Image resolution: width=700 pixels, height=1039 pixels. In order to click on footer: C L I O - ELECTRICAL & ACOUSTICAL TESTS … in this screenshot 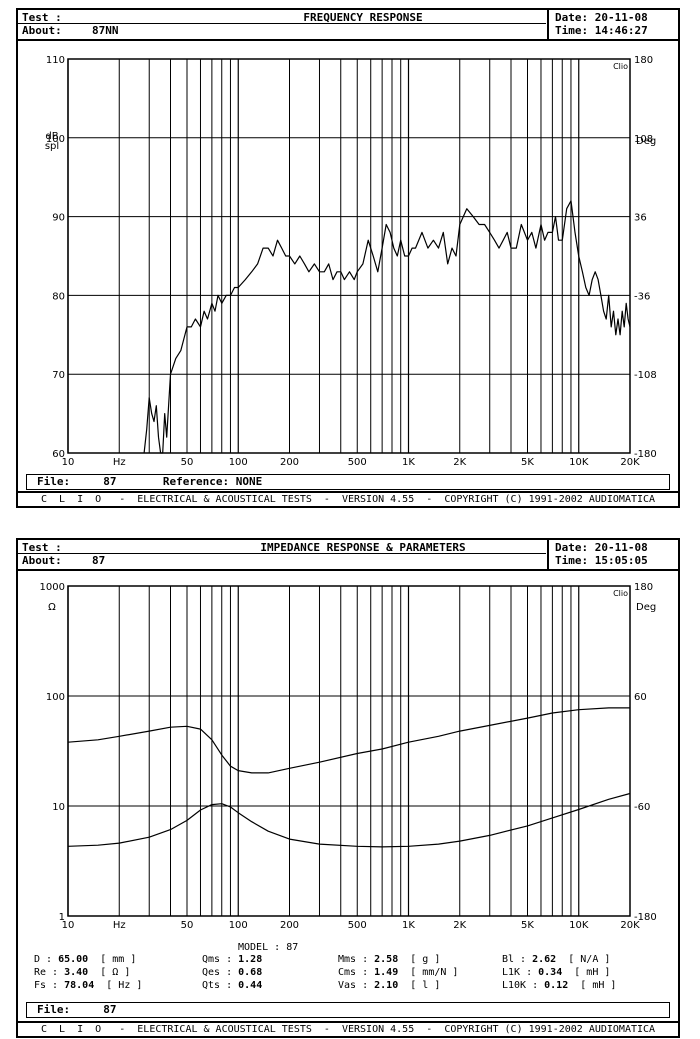, I will do `click(348, 1028)`.